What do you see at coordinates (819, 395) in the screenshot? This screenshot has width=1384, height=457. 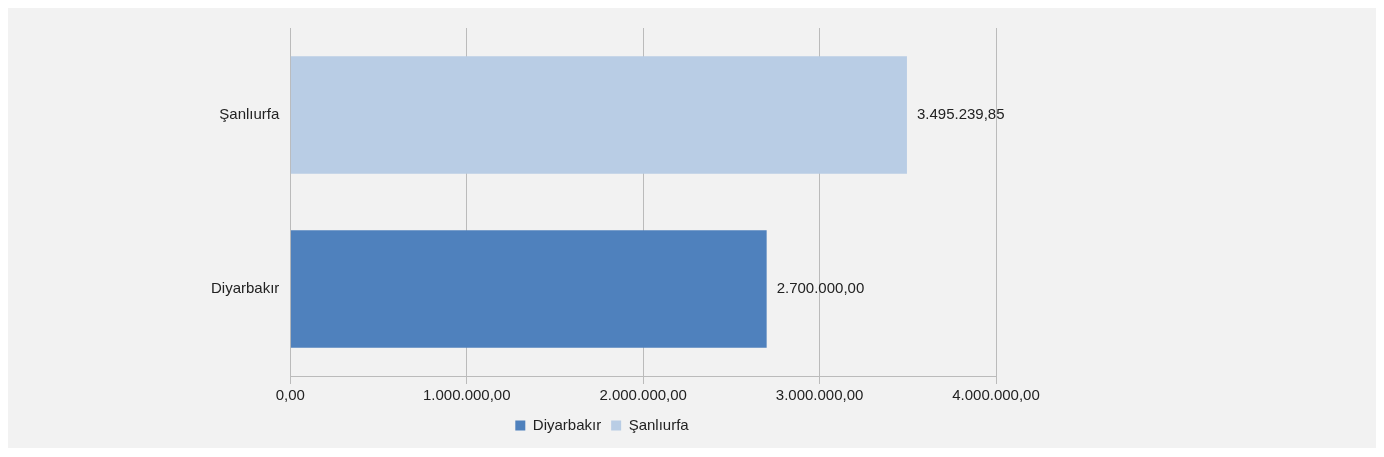 I see `x-tick-label: 3.000.000,00` at bounding box center [819, 395].